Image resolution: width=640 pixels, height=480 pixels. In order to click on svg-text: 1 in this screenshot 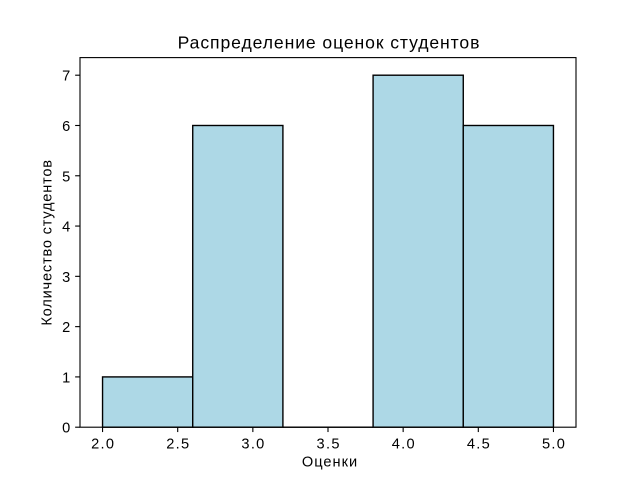, I will do `click(66, 378)`.